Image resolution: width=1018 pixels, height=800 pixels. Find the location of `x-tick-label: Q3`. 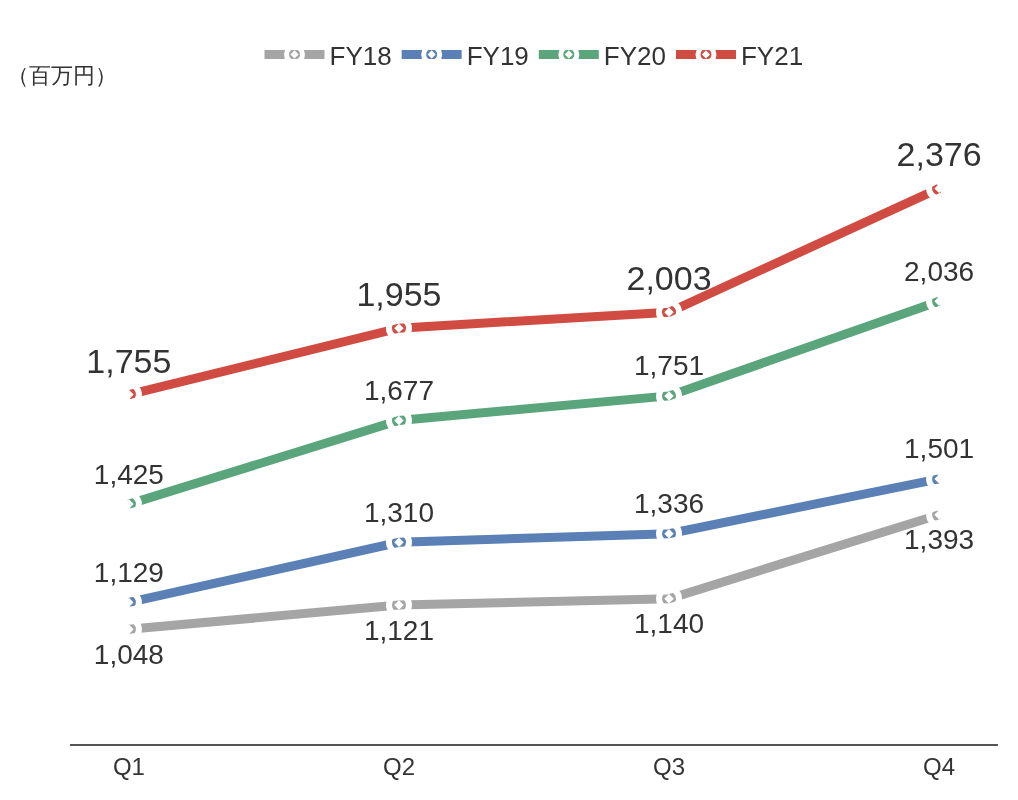

x-tick-label: Q3 is located at coordinates (669, 766).